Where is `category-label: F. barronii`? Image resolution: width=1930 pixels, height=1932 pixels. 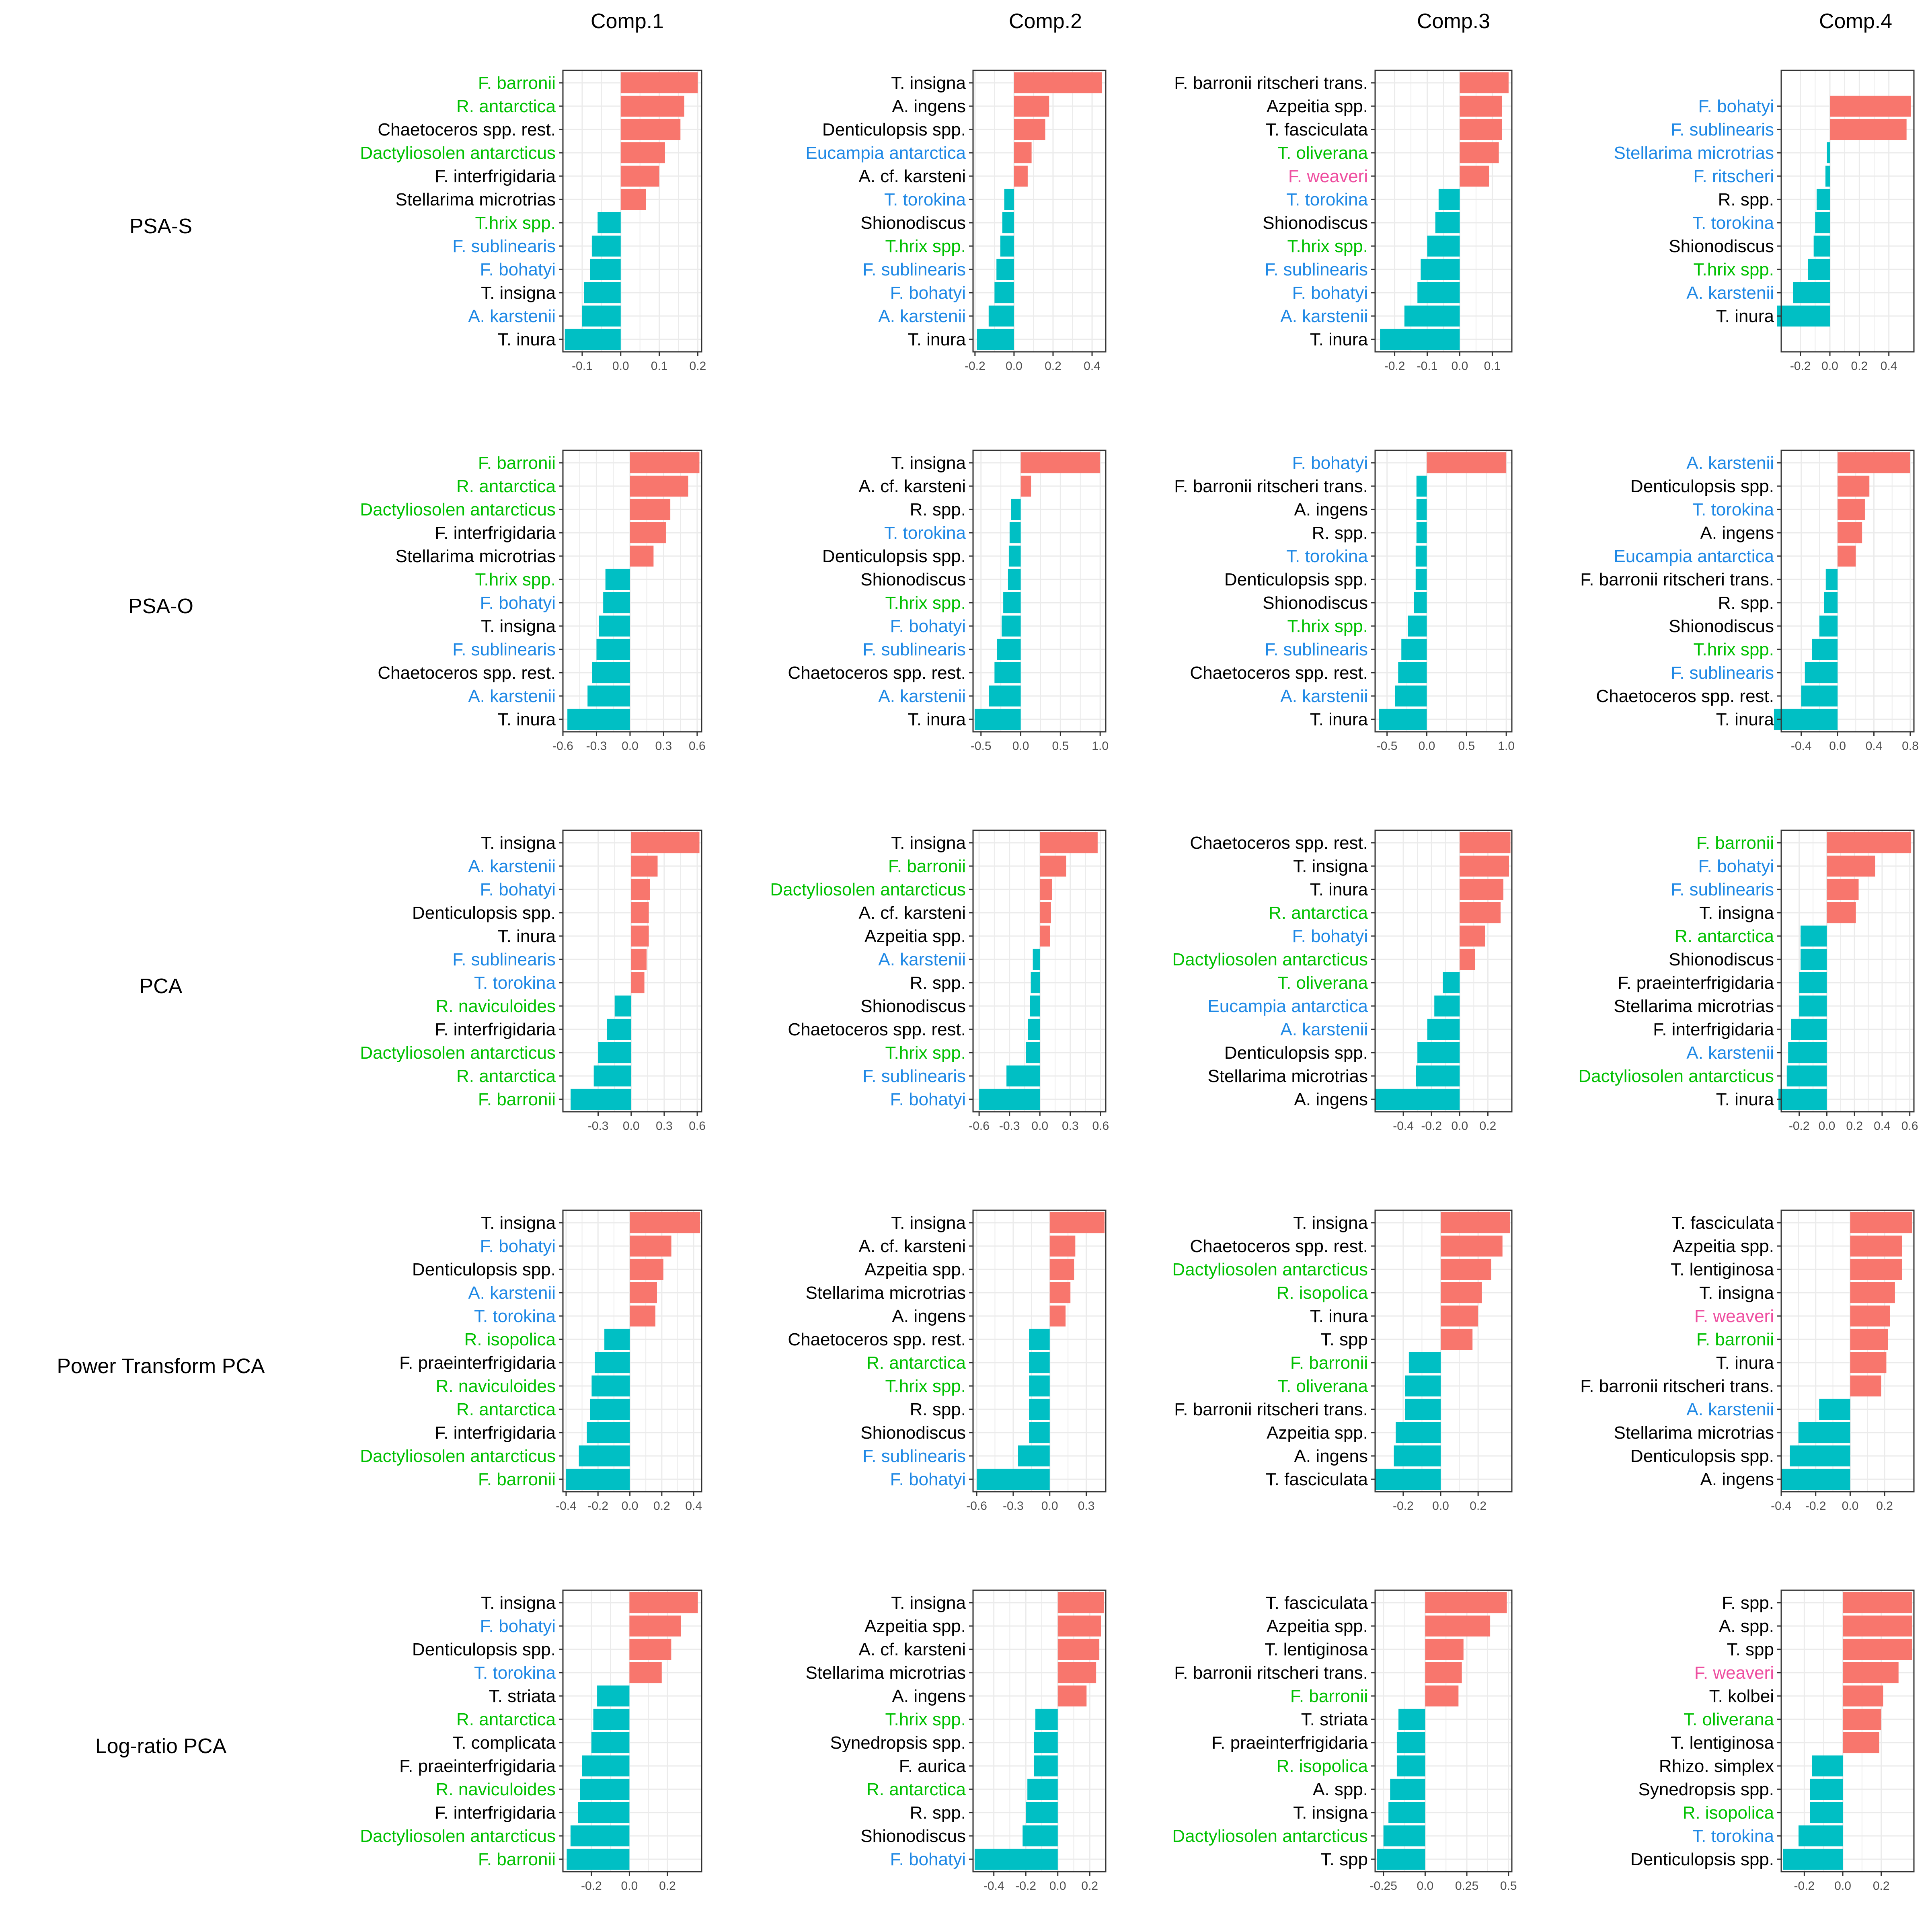
category-label: F. barronii is located at coordinates (1329, 1696).